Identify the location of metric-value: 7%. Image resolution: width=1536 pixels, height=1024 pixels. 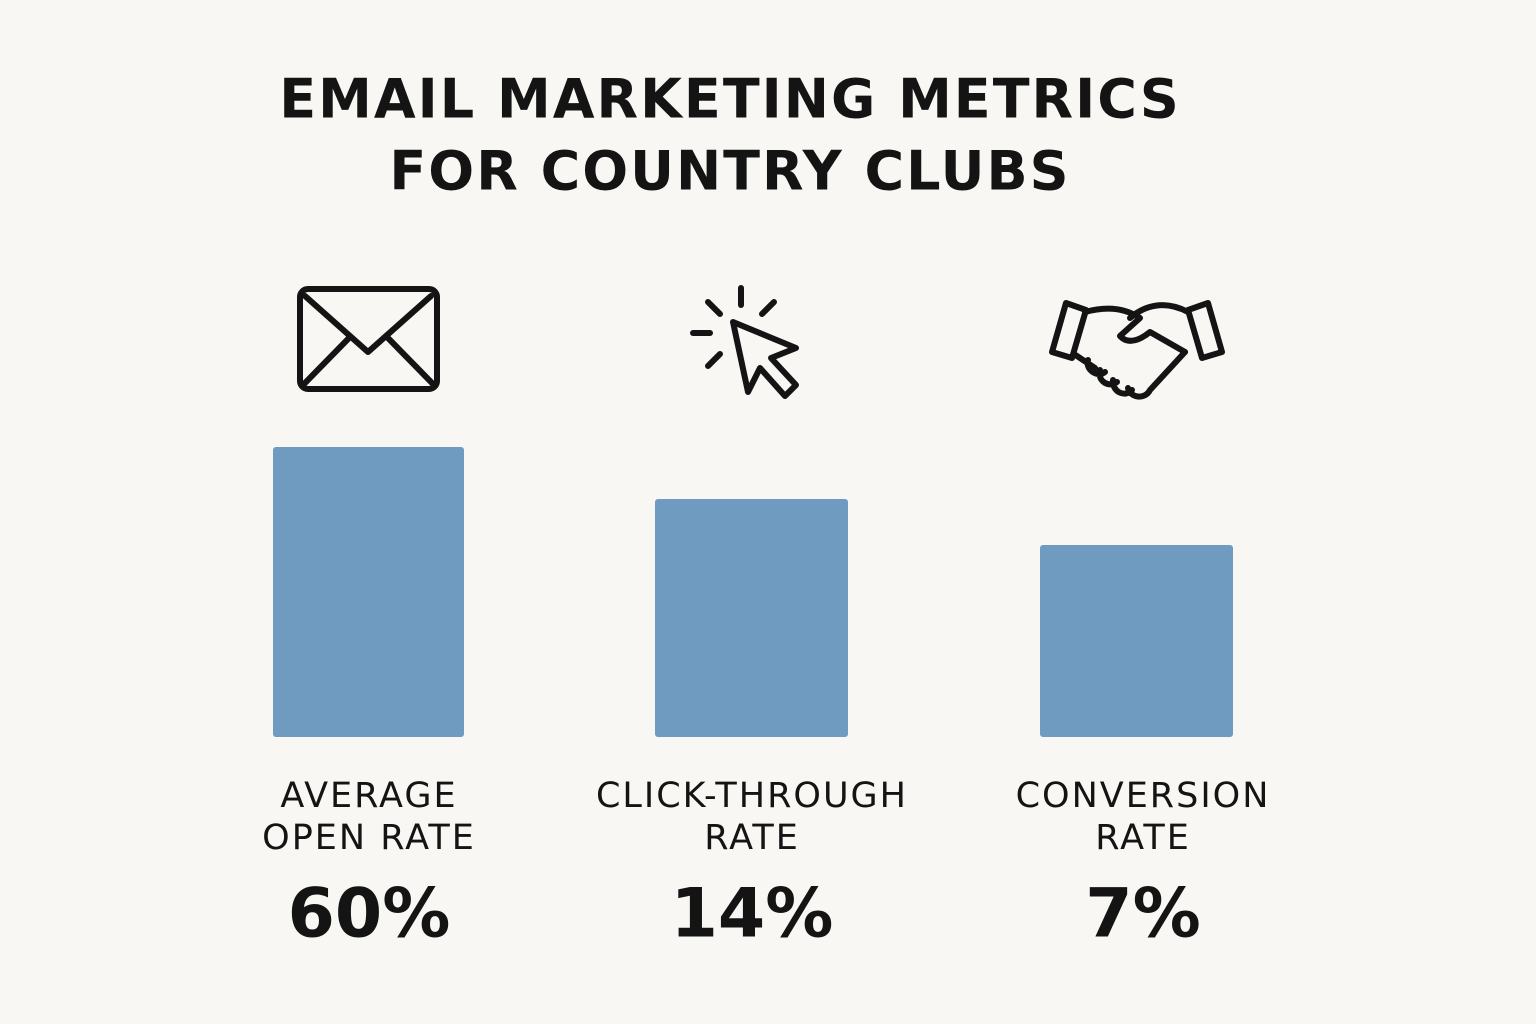
(1142, 914).